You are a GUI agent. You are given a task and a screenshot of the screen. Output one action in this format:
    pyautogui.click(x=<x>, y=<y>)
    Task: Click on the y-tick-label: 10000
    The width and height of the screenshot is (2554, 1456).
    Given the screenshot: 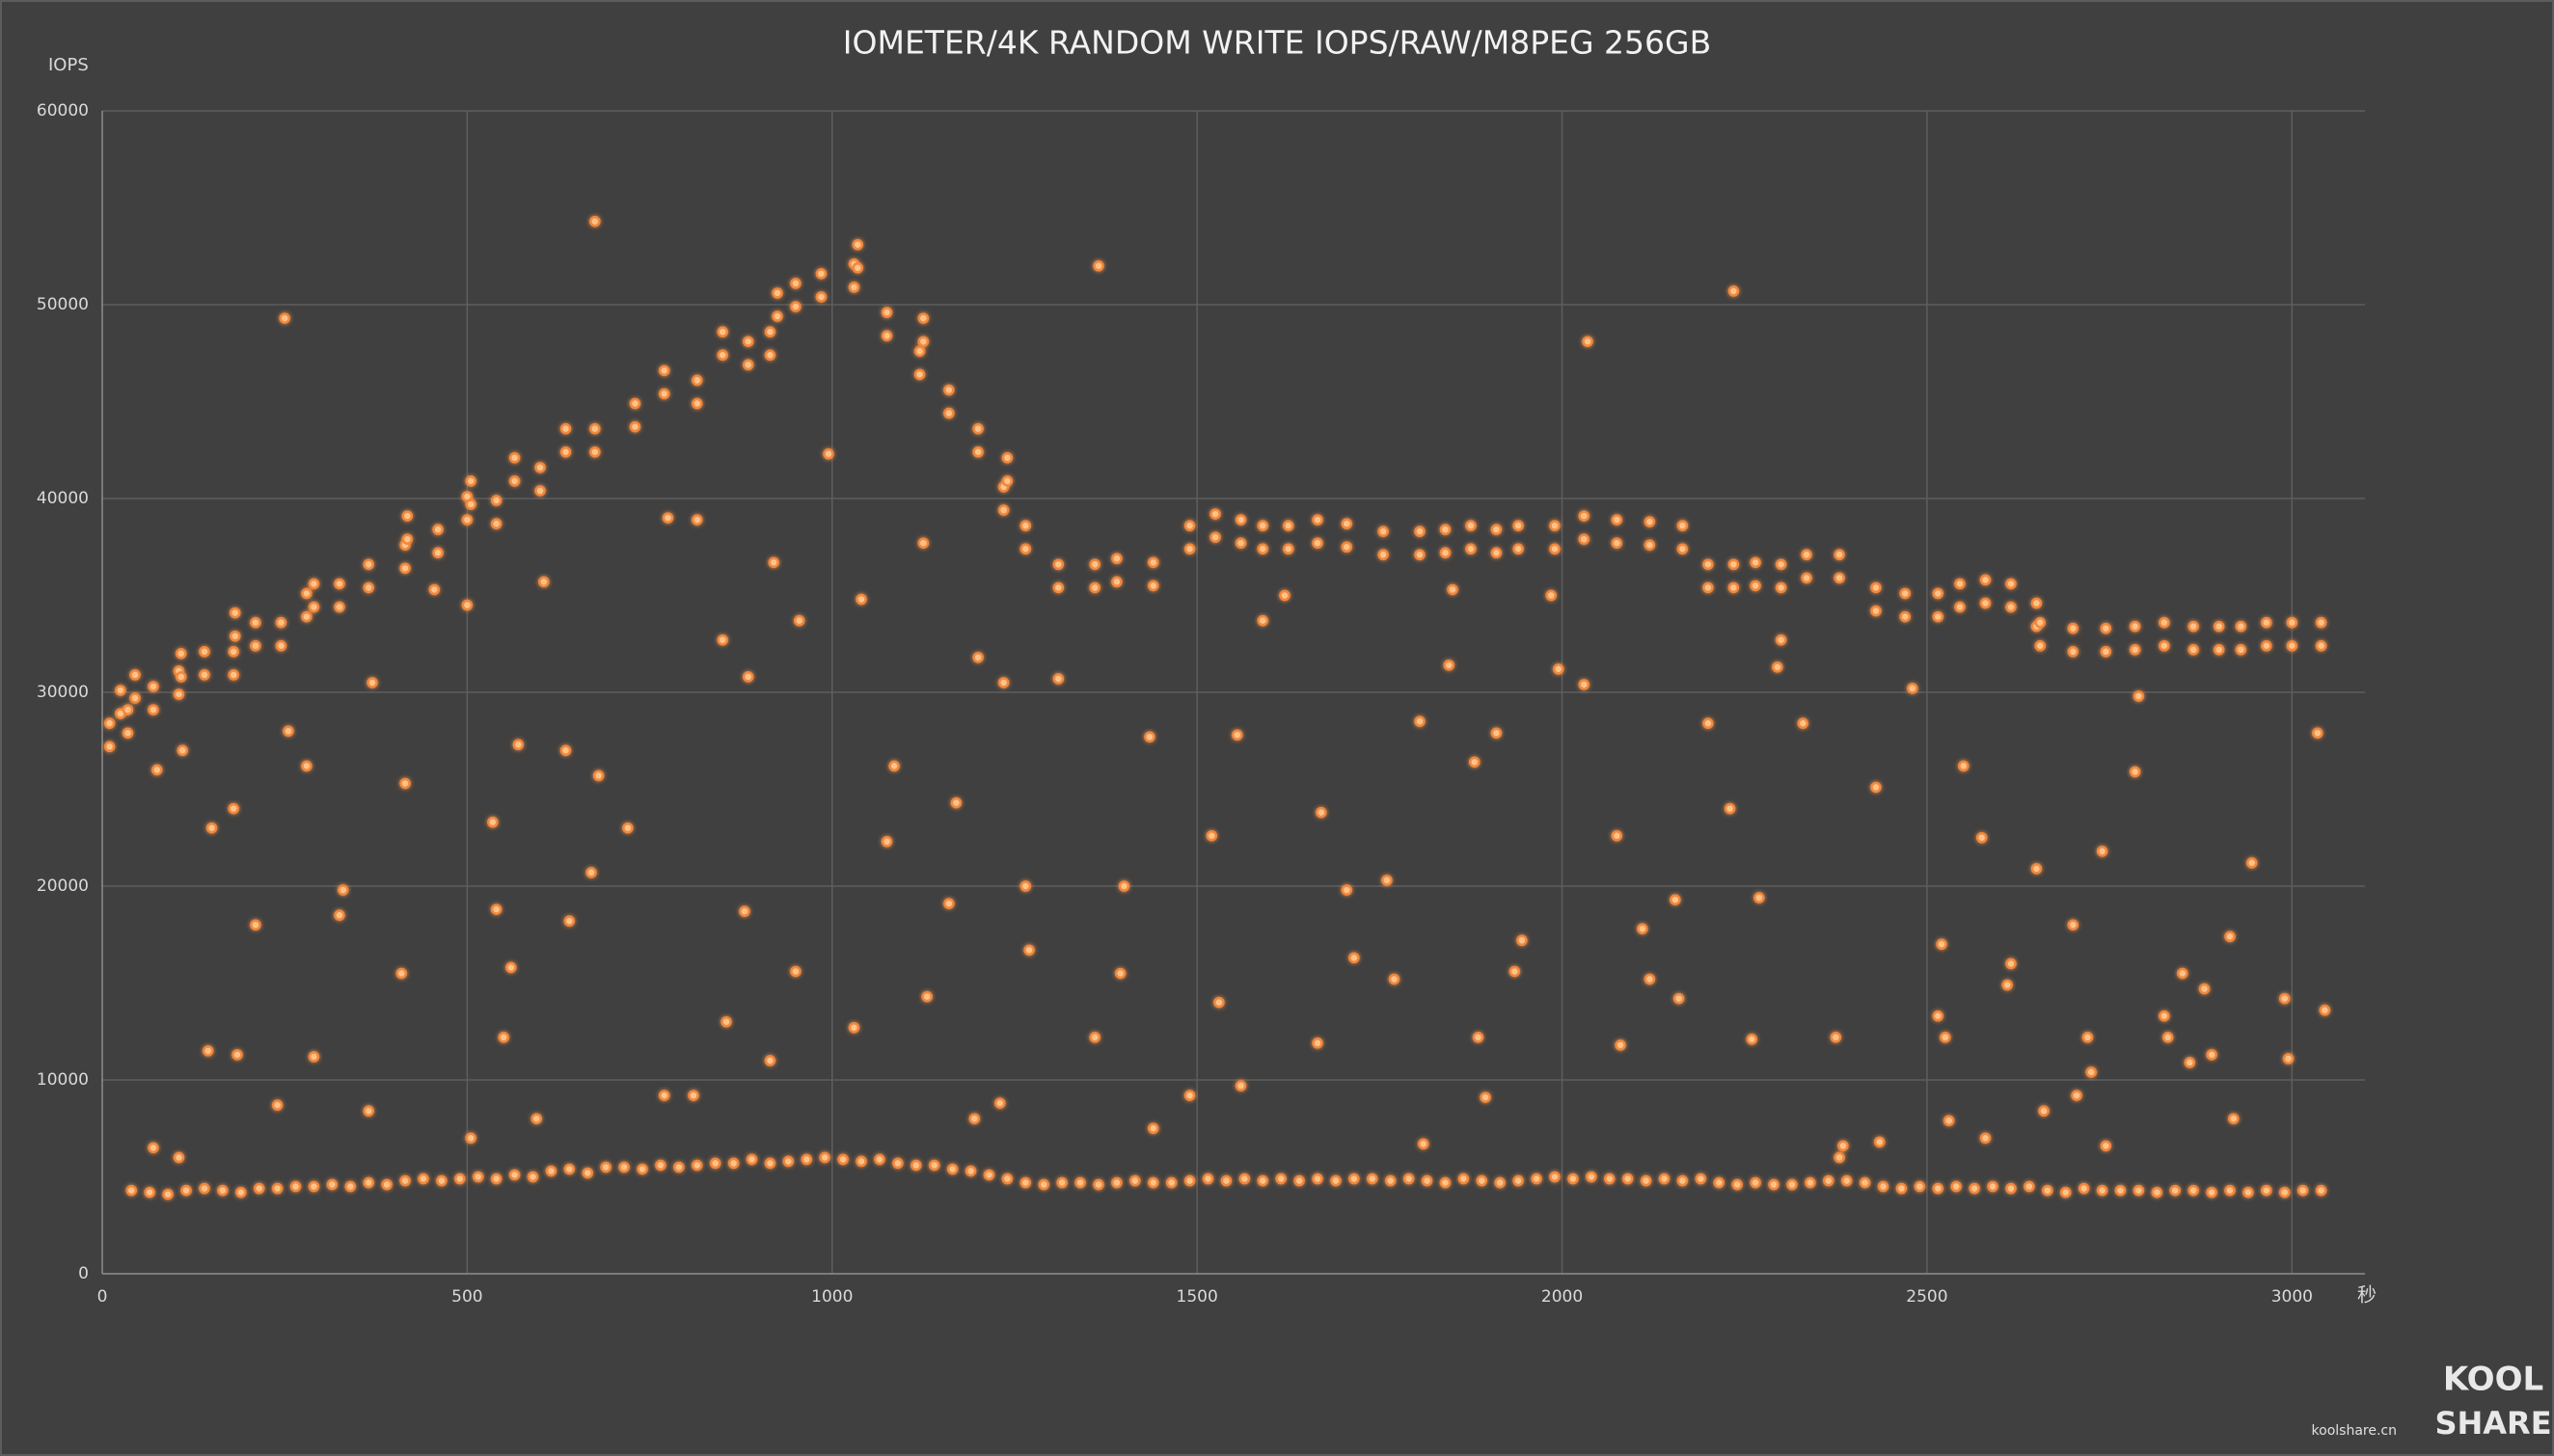 What is the action you would take?
    pyautogui.click(x=63, y=1080)
    